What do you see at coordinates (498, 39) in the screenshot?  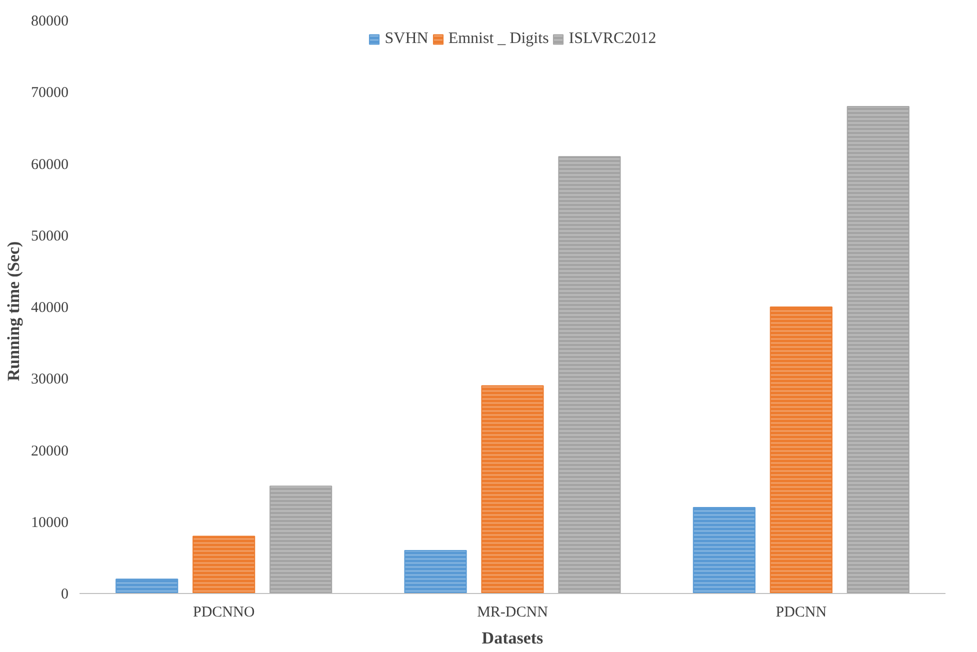 I see `legend-label: Emnist _ Digits` at bounding box center [498, 39].